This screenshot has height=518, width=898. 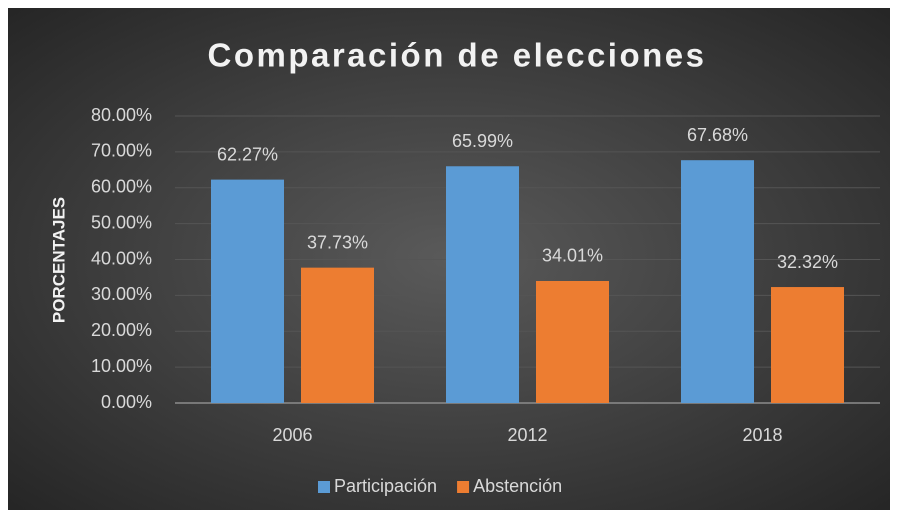 What do you see at coordinates (385, 486) in the screenshot?
I see `legend-label: Participación` at bounding box center [385, 486].